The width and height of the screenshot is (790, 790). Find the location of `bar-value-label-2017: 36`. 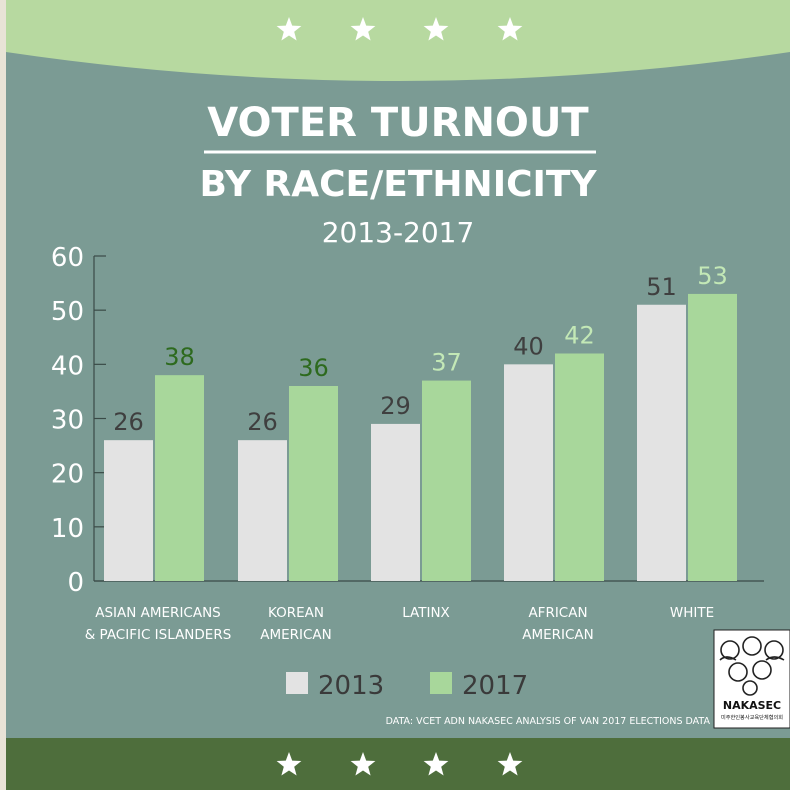

bar-value-label-2017: 36 is located at coordinates (313, 368).